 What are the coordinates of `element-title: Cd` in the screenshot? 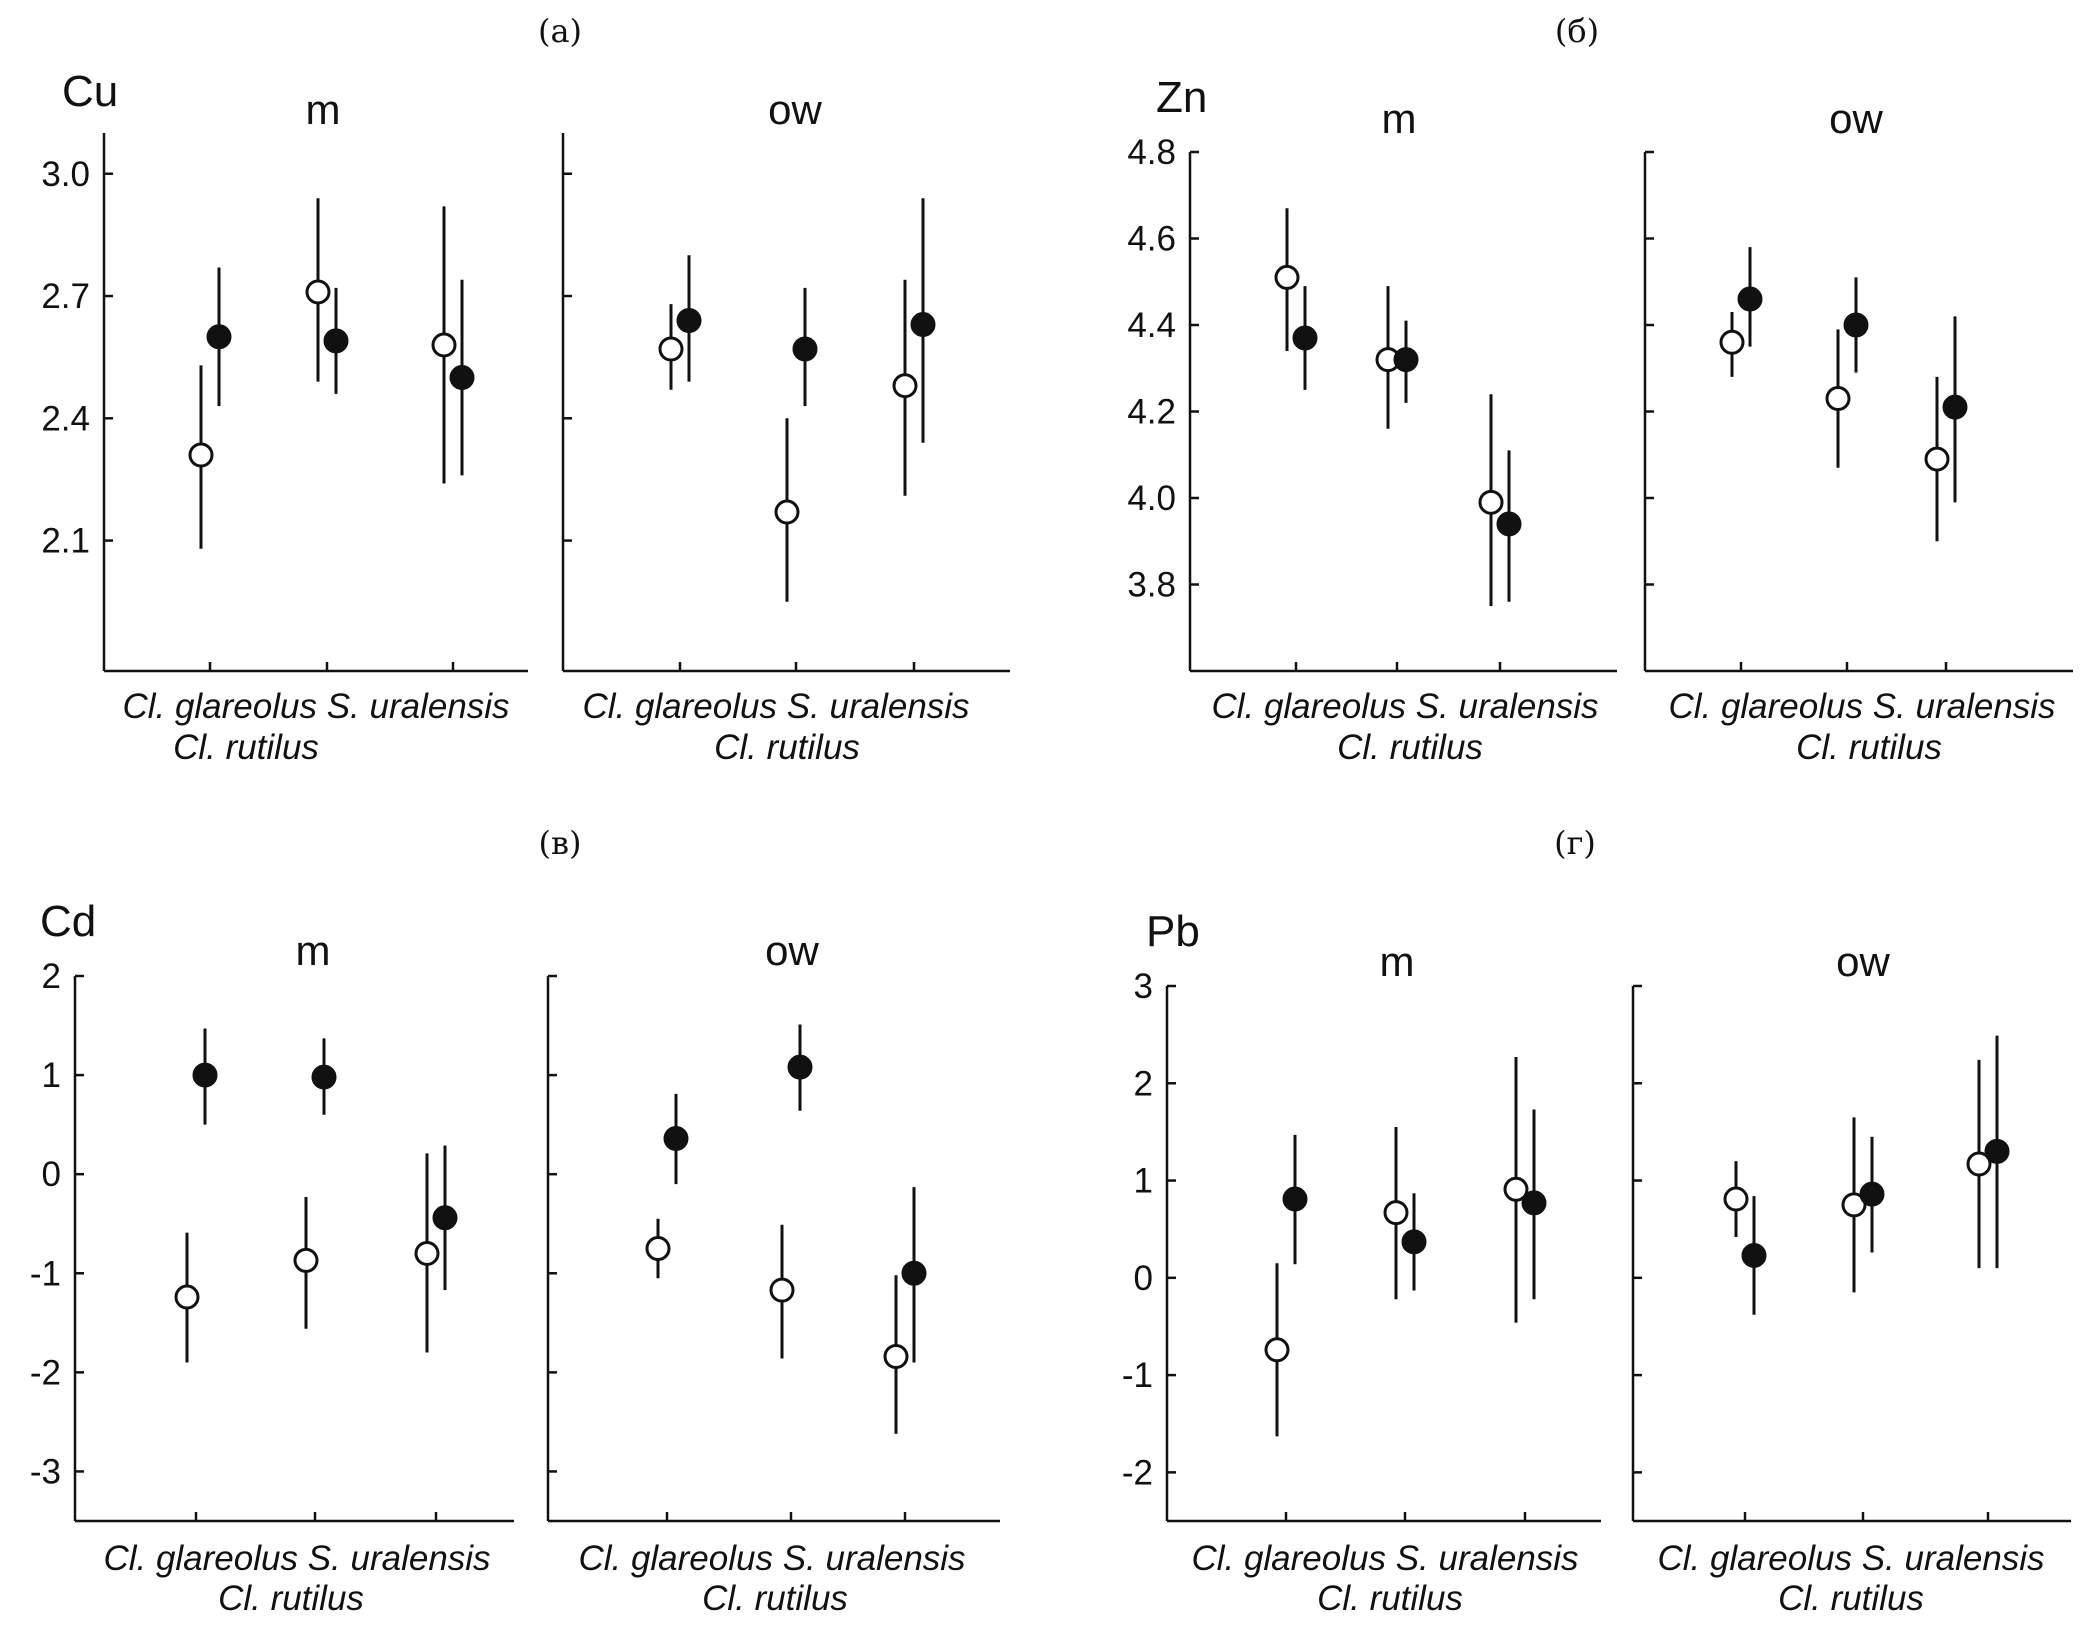 It's located at (68, 921).